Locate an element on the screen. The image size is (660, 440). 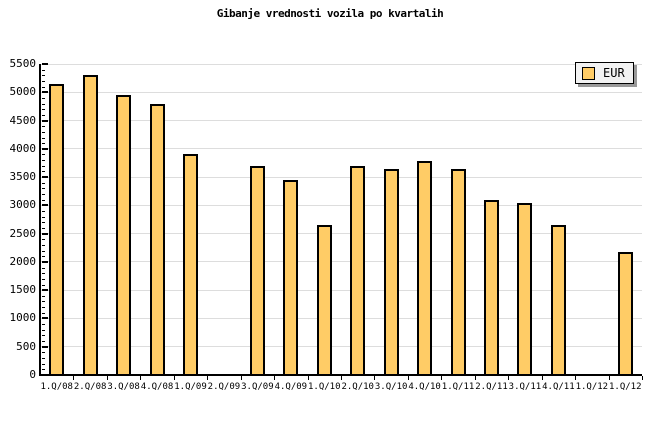
legend-swatch-icon is located at coordinates (588, 73).